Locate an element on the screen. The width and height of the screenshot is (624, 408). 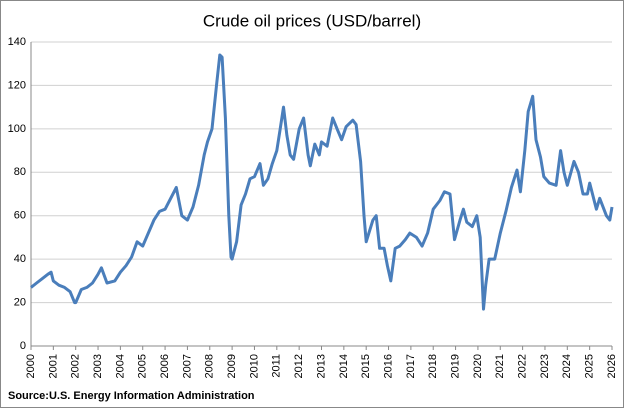
x-tick-label: 2026 is located at coordinates (612, 366).